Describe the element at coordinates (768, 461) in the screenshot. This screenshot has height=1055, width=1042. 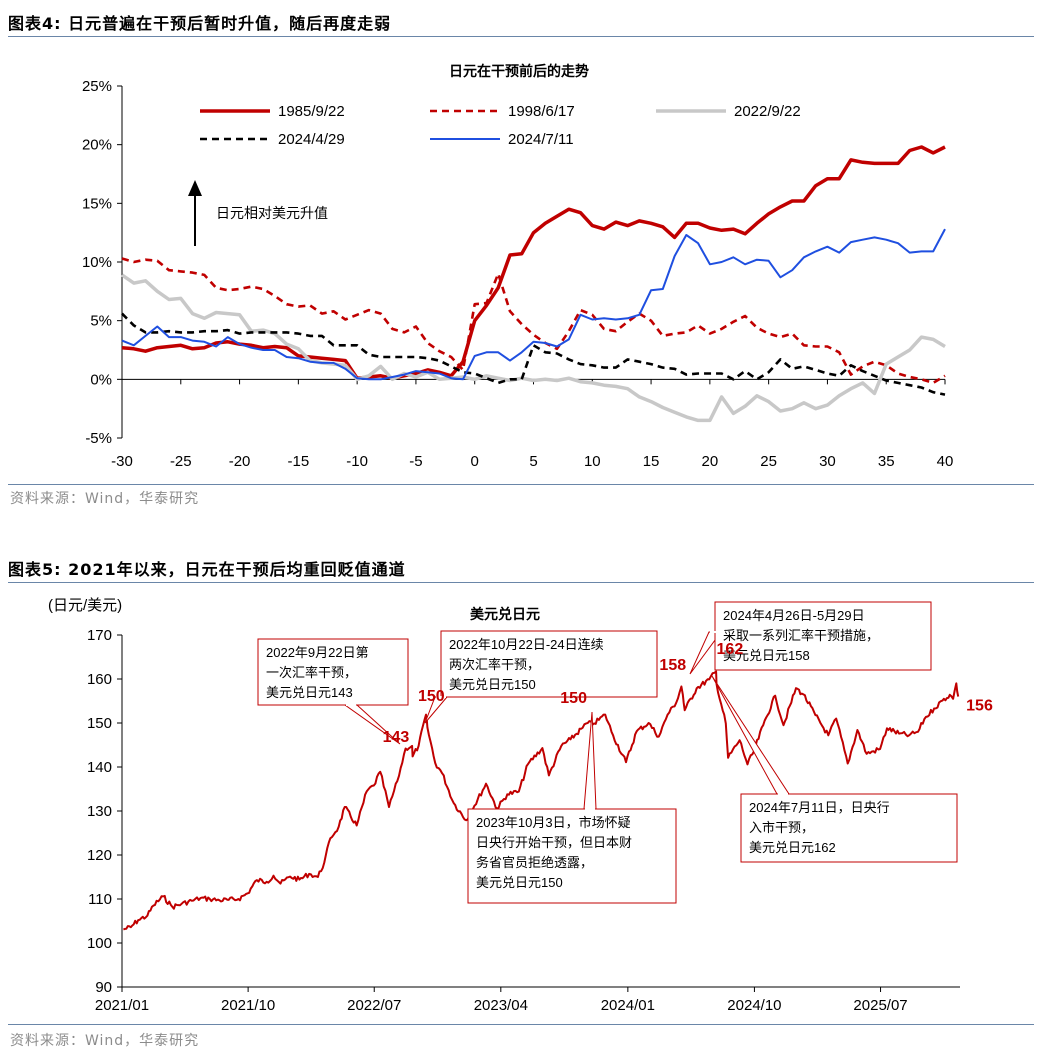
I see `chart4-x-tick-label: 25` at that location.